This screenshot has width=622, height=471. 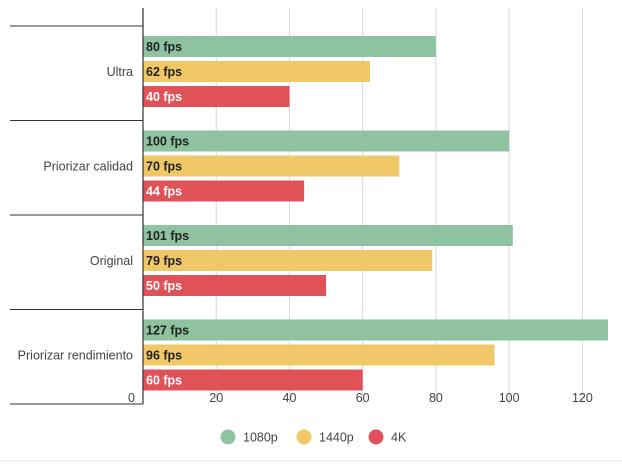 I want to click on category-label-2: Original, so click(x=111, y=261).